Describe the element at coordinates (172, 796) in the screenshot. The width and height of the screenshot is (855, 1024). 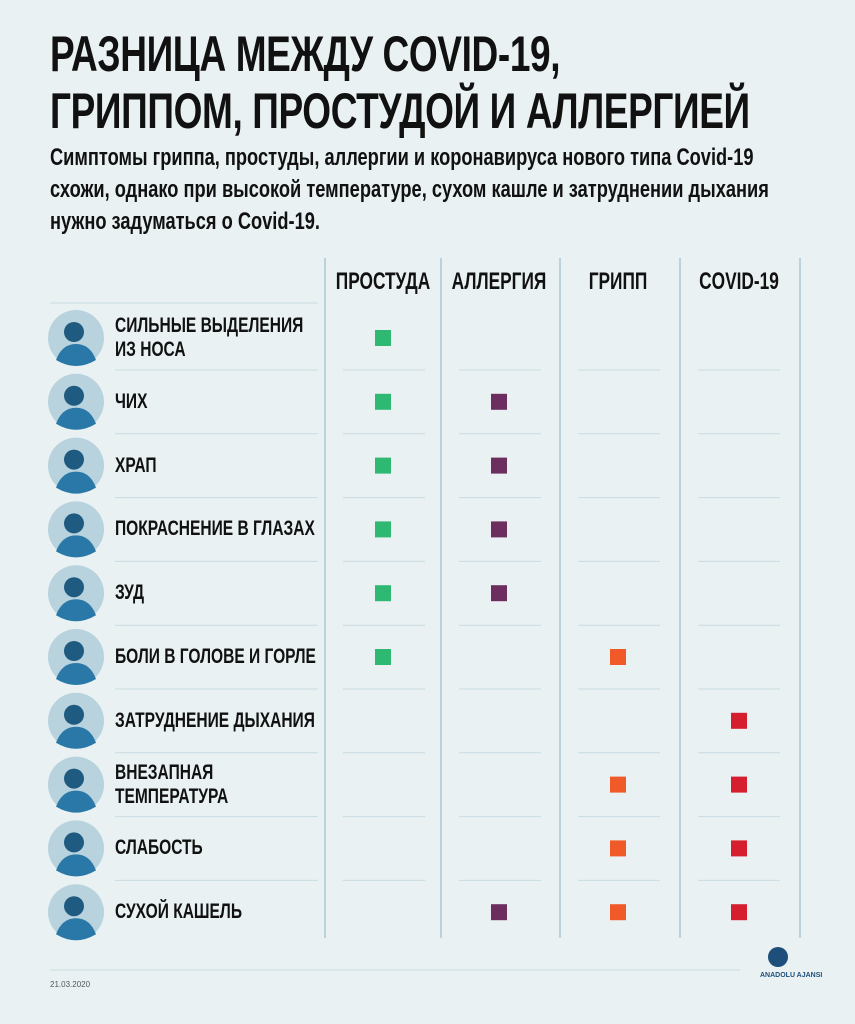
I see `row-label-line: ТЕМПЕРАТУРА` at that location.